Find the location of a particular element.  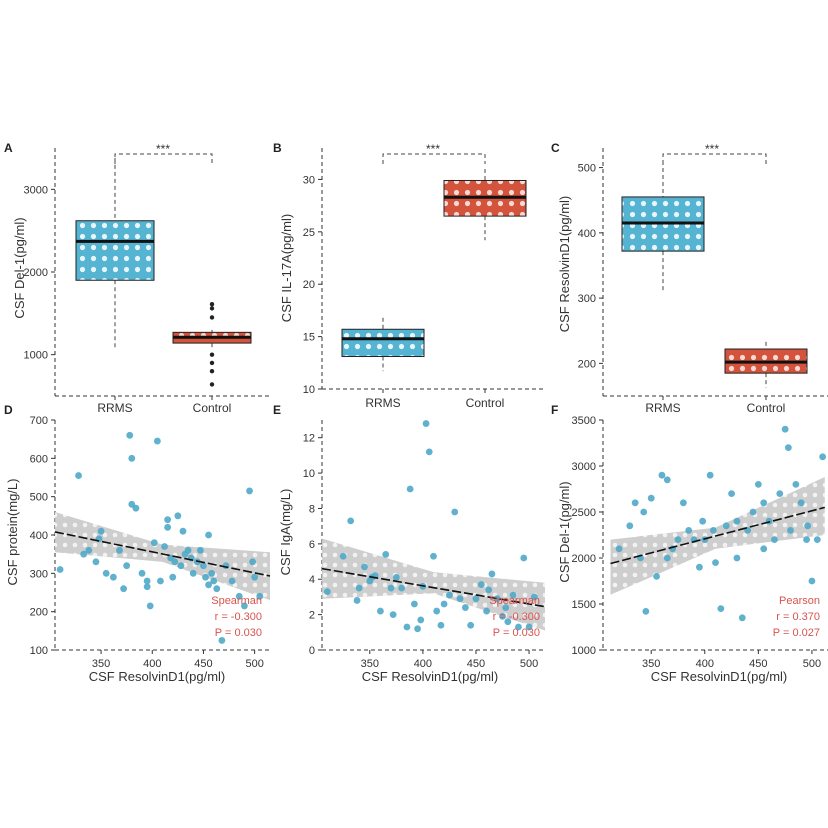

panel-d-fit-line is located at coordinates (162, 554).